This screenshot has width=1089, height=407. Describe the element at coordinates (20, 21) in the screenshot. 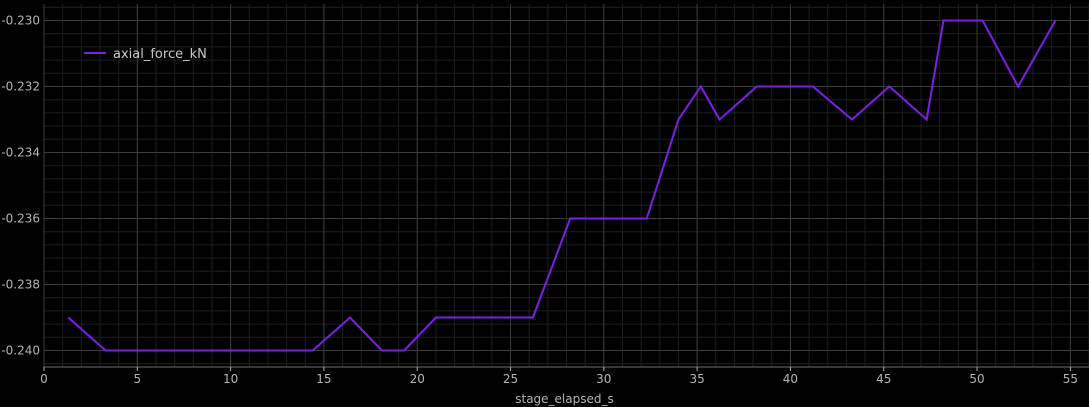

I see `y-tick-label: -0.230` at that location.